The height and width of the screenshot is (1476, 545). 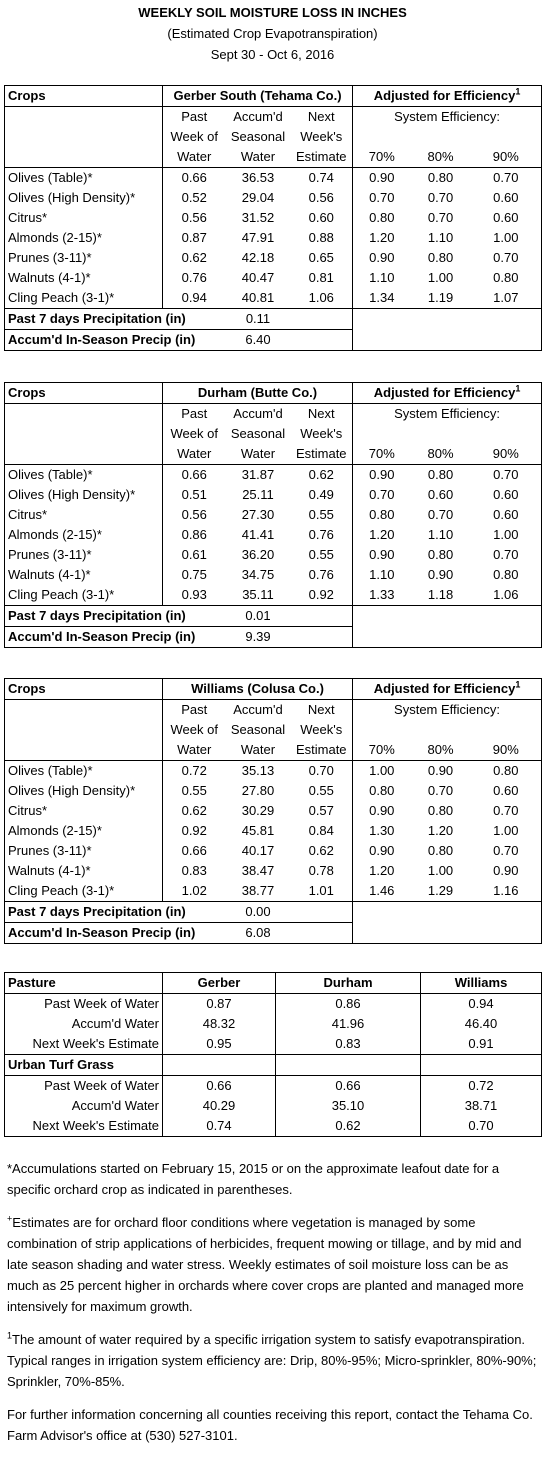 I want to click on value: 0.57, so click(x=321, y=810).